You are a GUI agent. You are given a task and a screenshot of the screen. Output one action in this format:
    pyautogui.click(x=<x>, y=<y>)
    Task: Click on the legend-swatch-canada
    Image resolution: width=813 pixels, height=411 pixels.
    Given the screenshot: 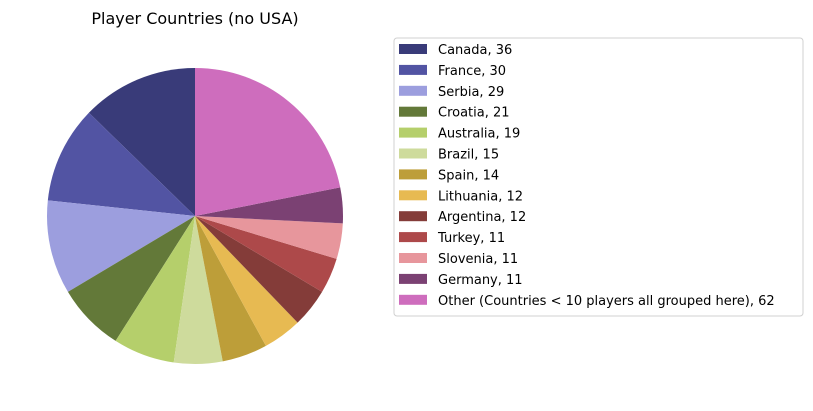 What is the action you would take?
    pyautogui.click(x=413, y=49)
    